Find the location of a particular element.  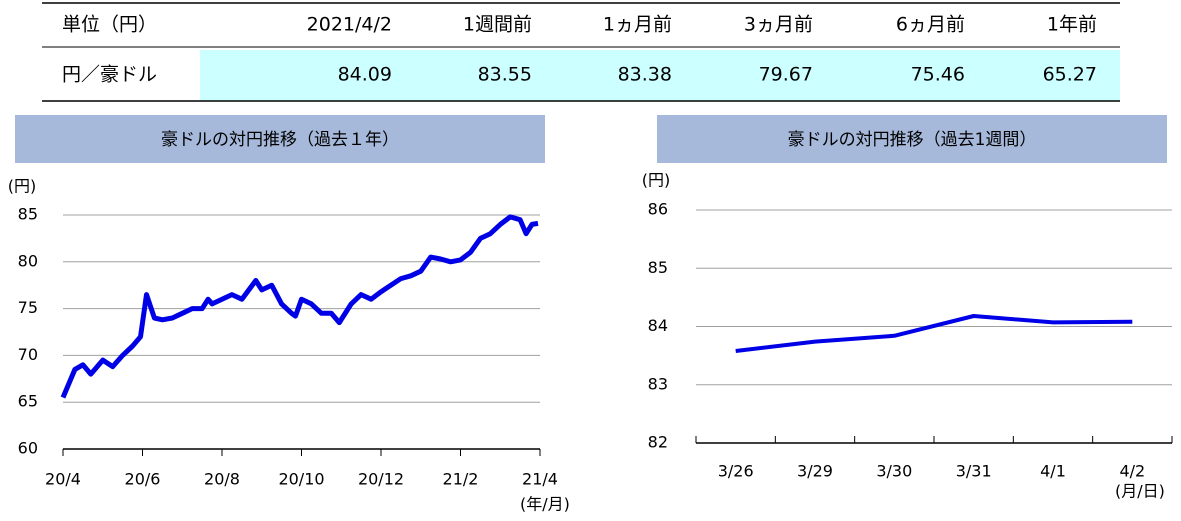

table-header: 6ヵ月前 is located at coordinates (930, 25).